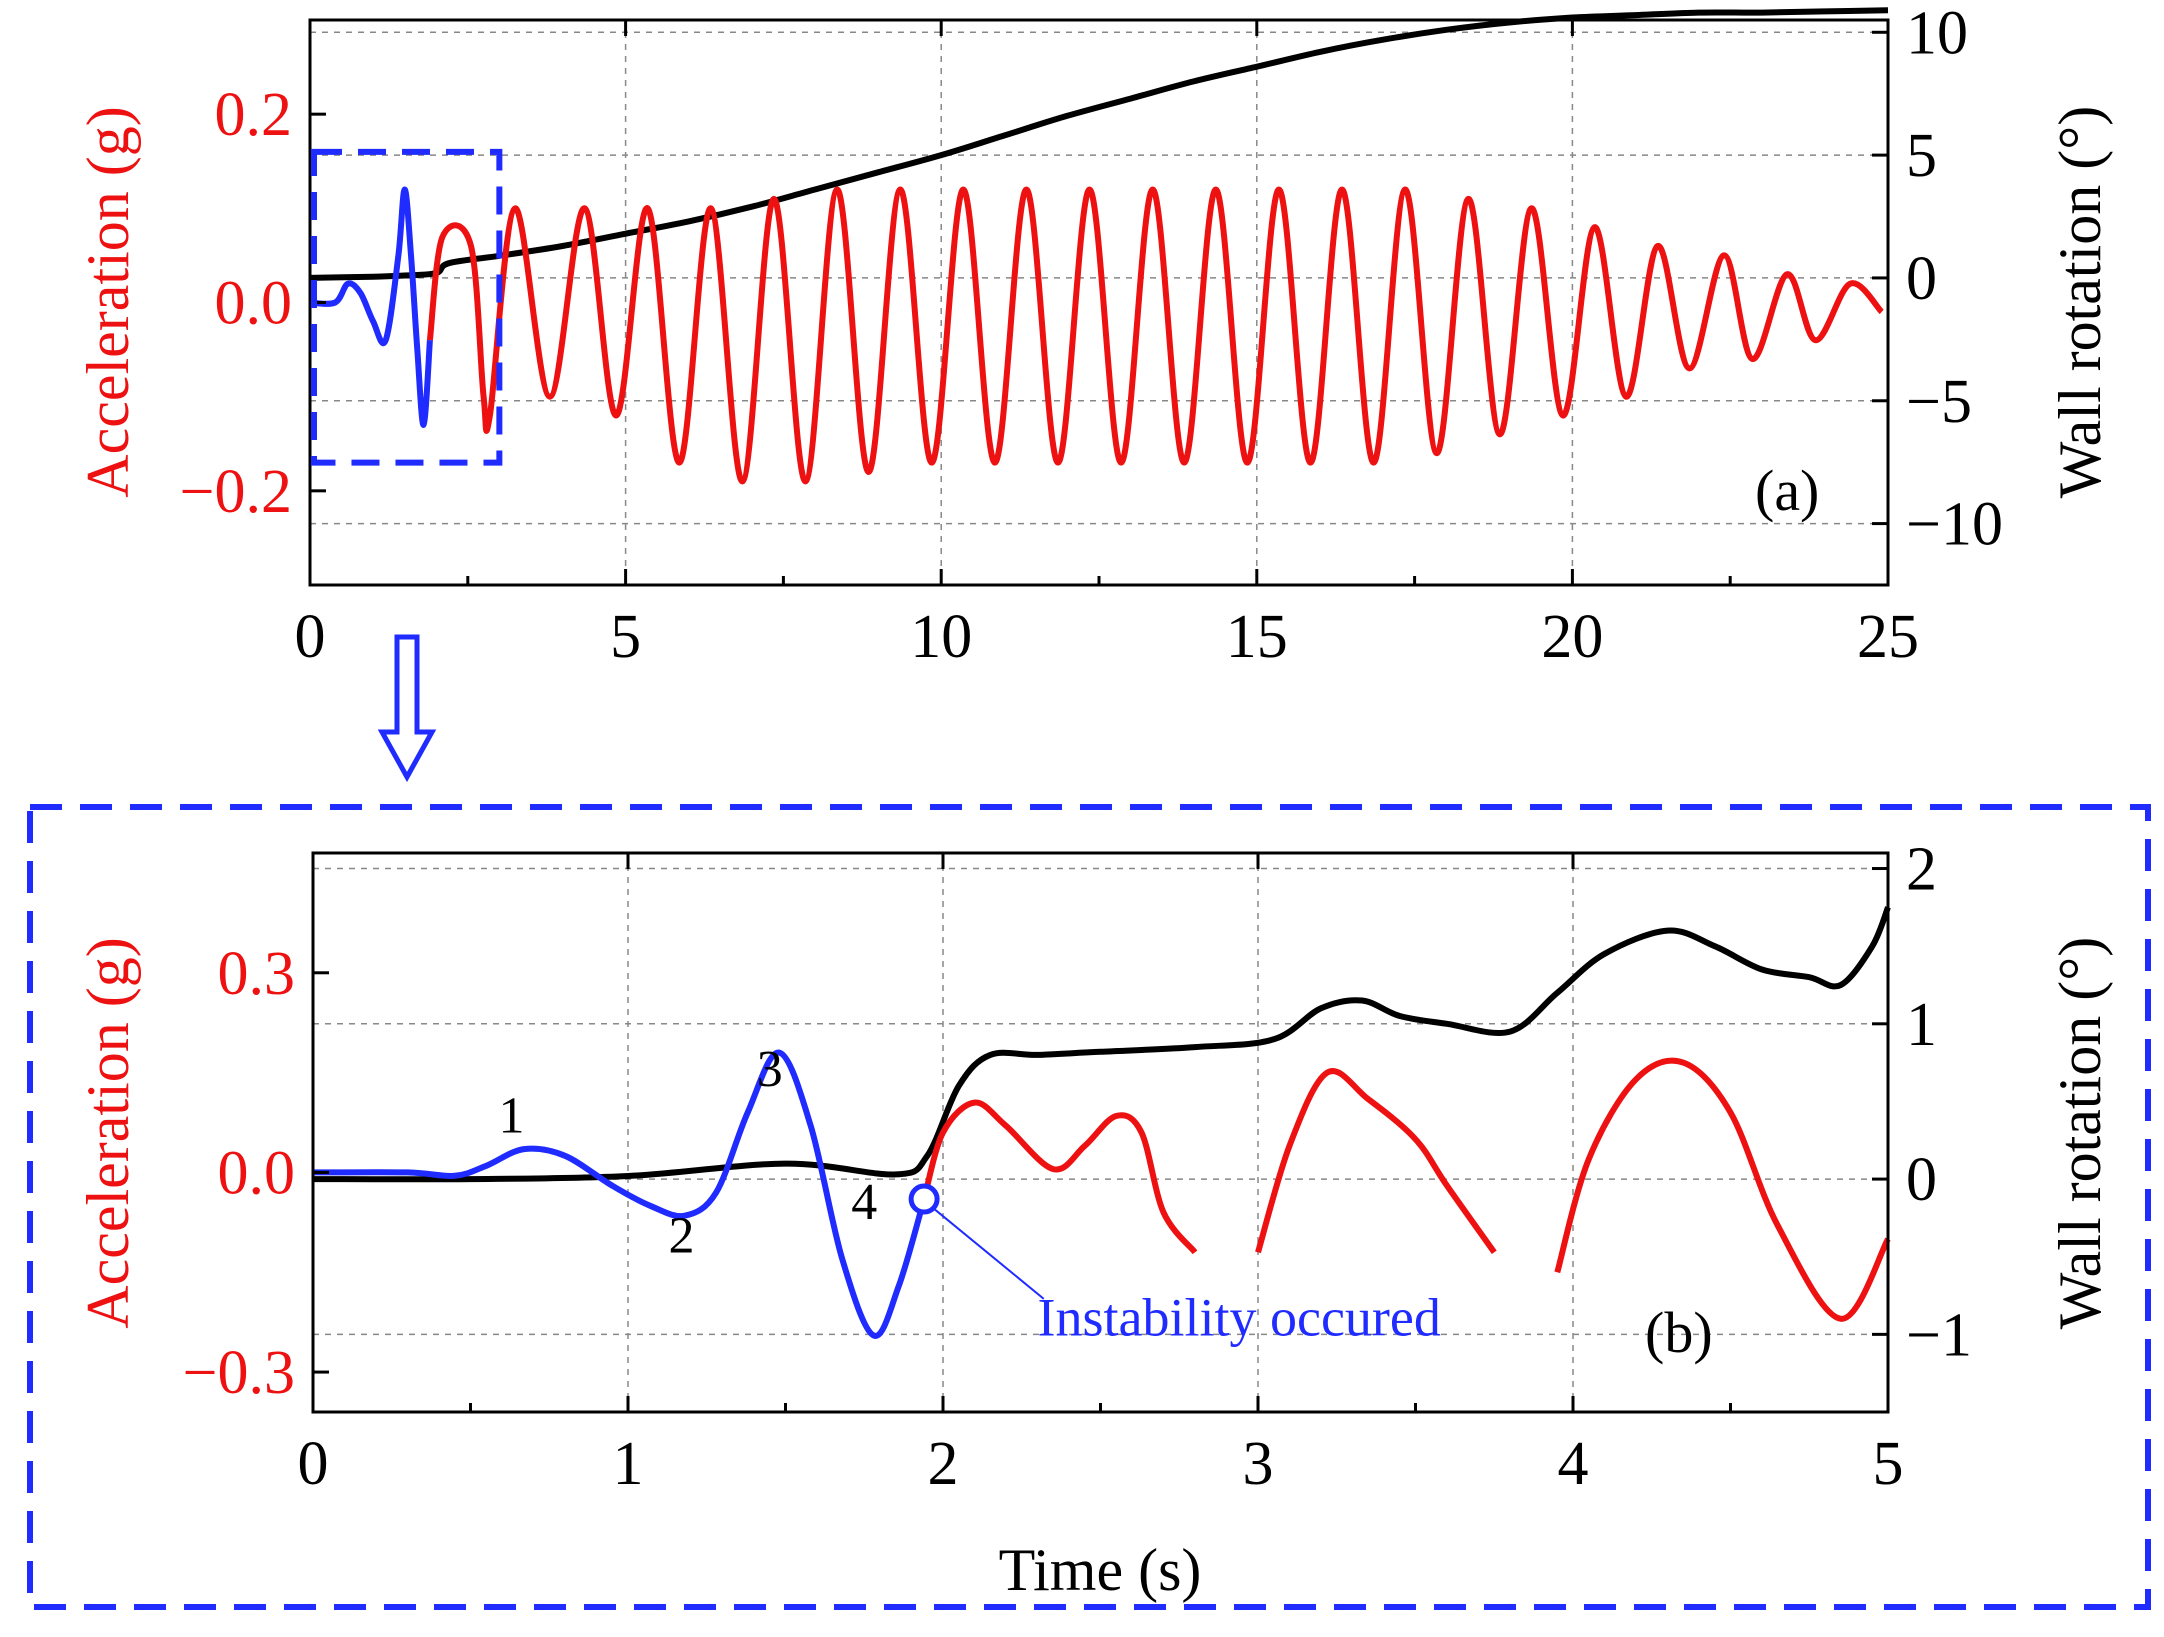  What do you see at coordinates (770, 1069) in the screenshot?
I see `pulse-number-label: 3` at bounding box center [770, 1069].